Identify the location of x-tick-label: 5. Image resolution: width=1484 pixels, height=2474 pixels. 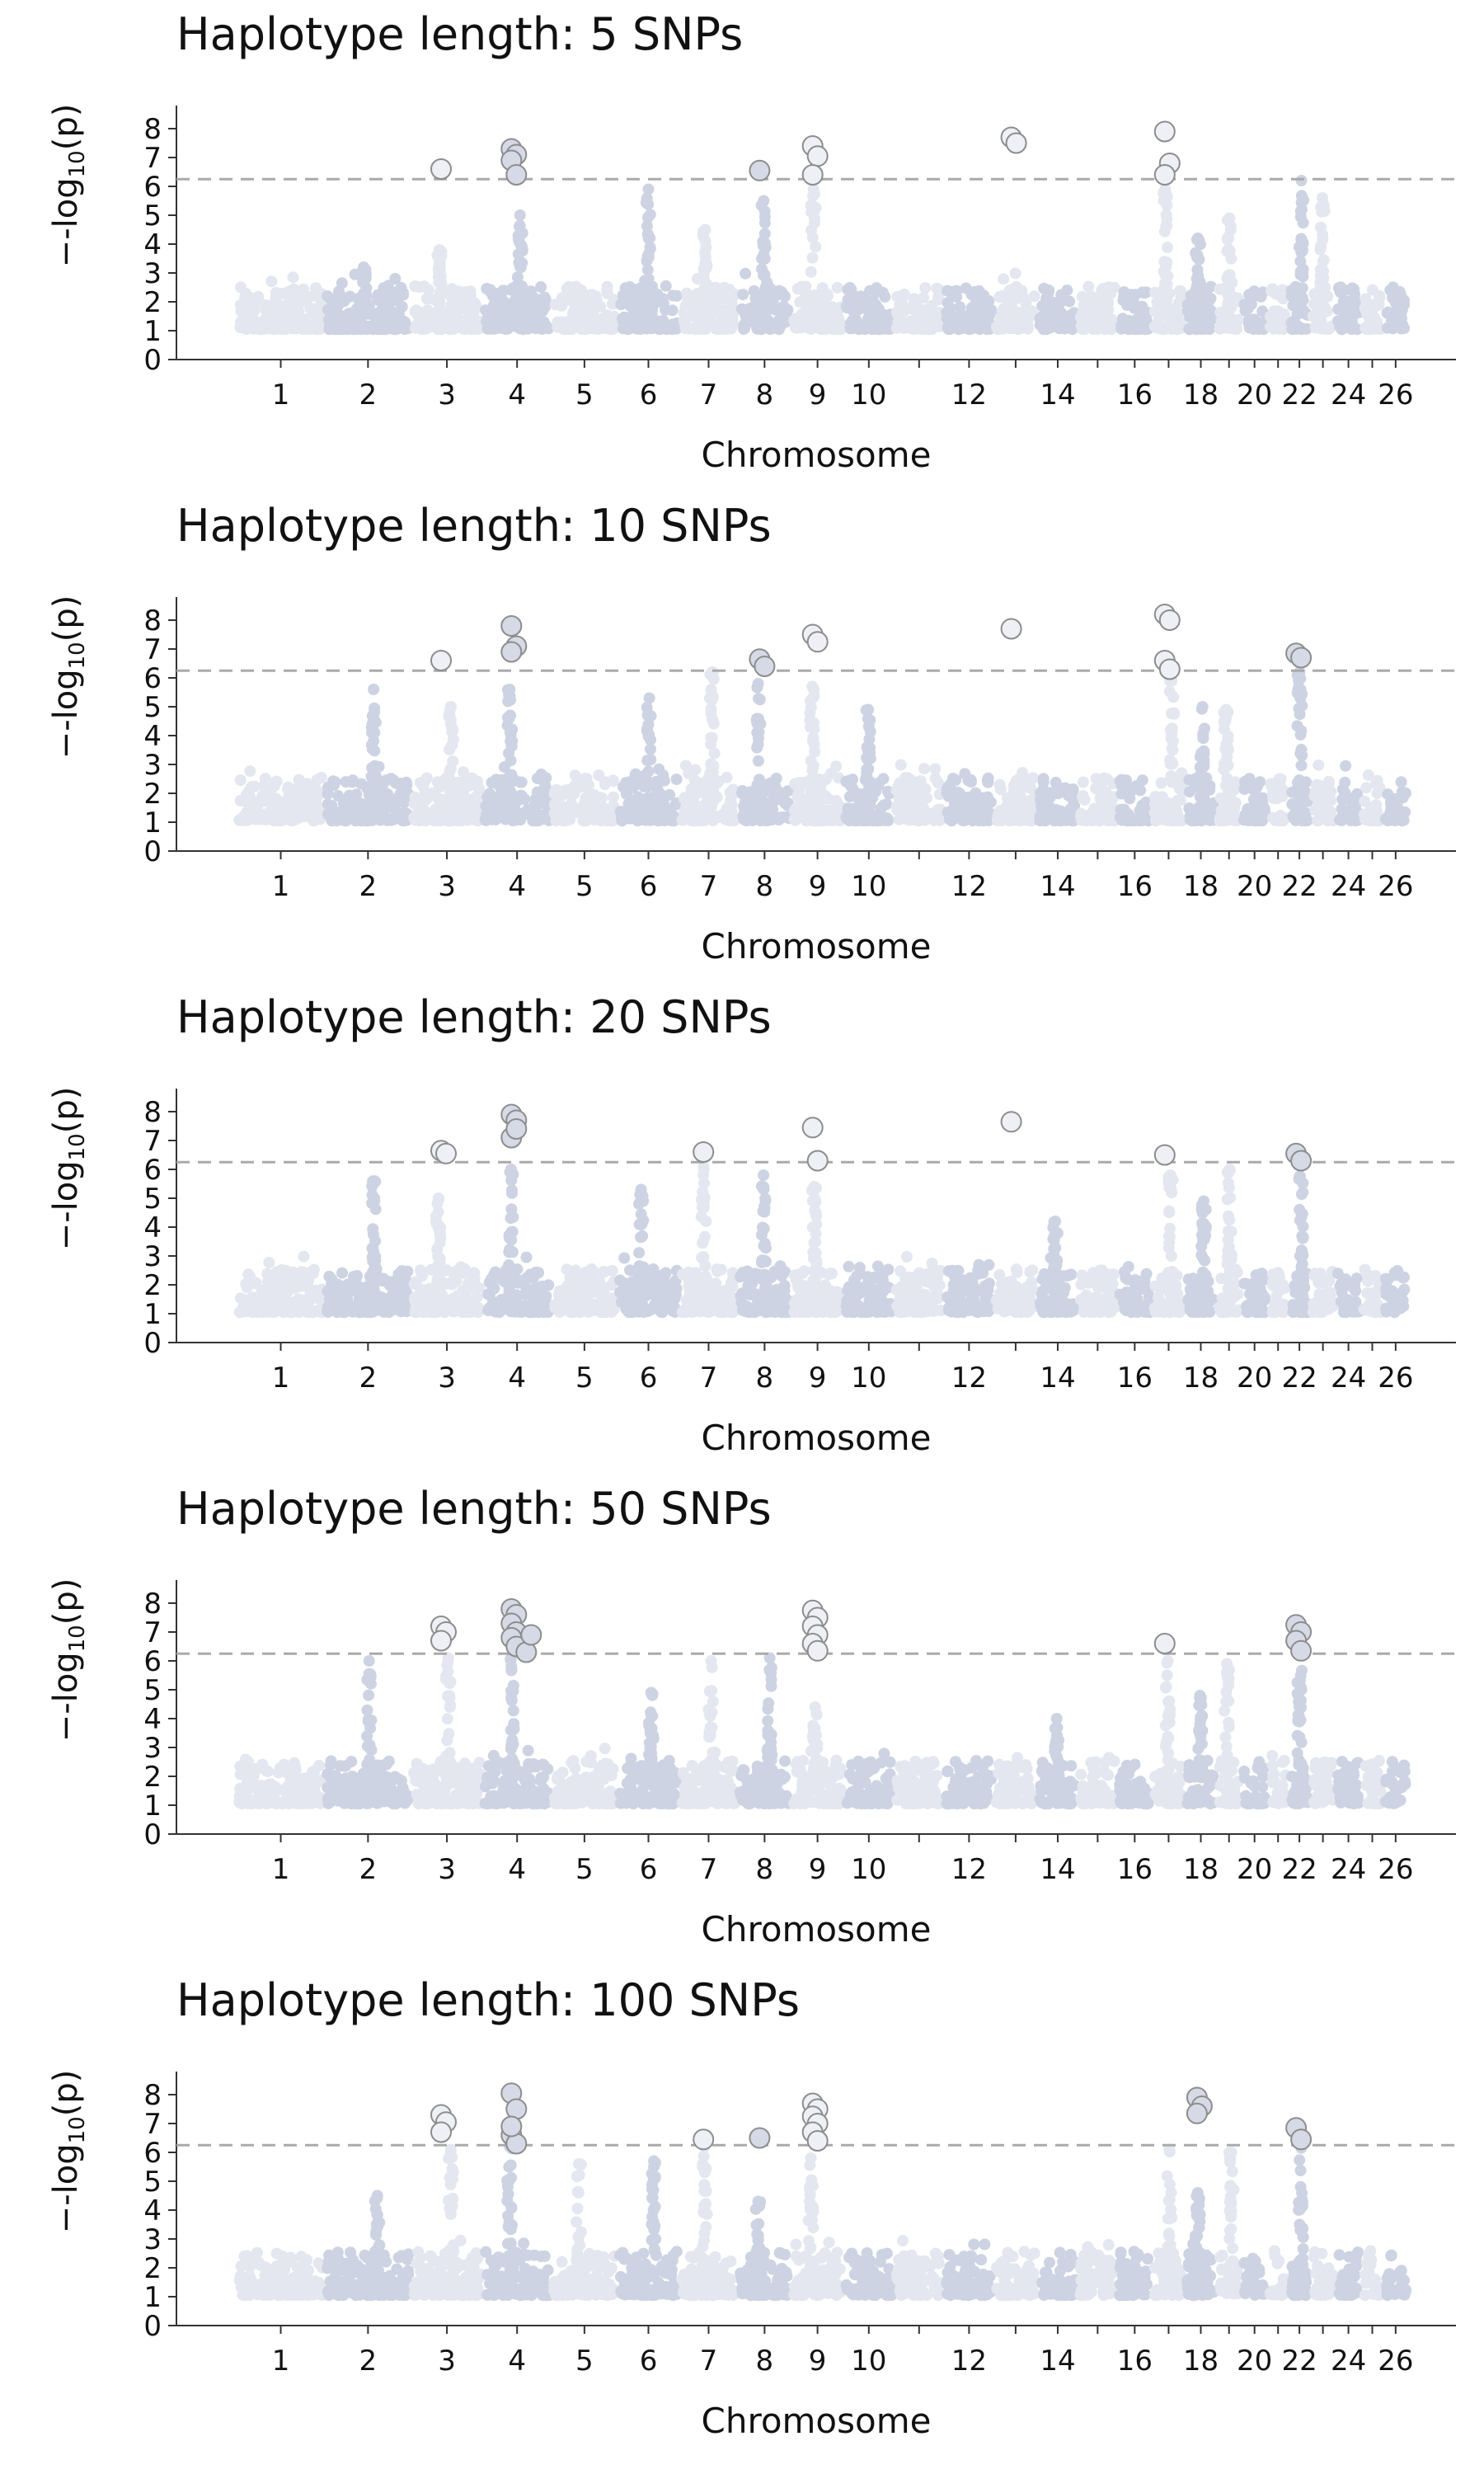
(584, 886).